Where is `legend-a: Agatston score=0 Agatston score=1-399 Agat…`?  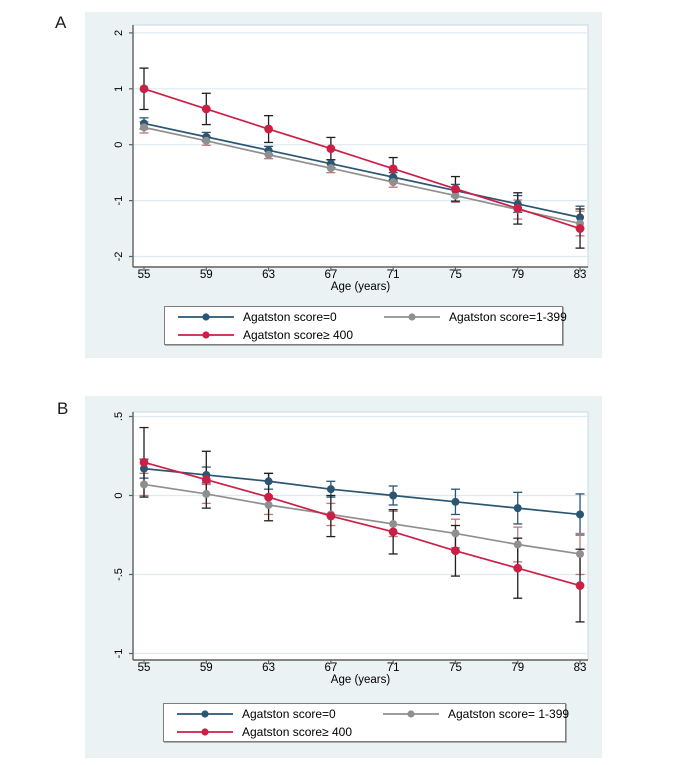
legend-a: Agatston score=0 Agatston score=1-399 Agat… is located at coordinates (365, 325).